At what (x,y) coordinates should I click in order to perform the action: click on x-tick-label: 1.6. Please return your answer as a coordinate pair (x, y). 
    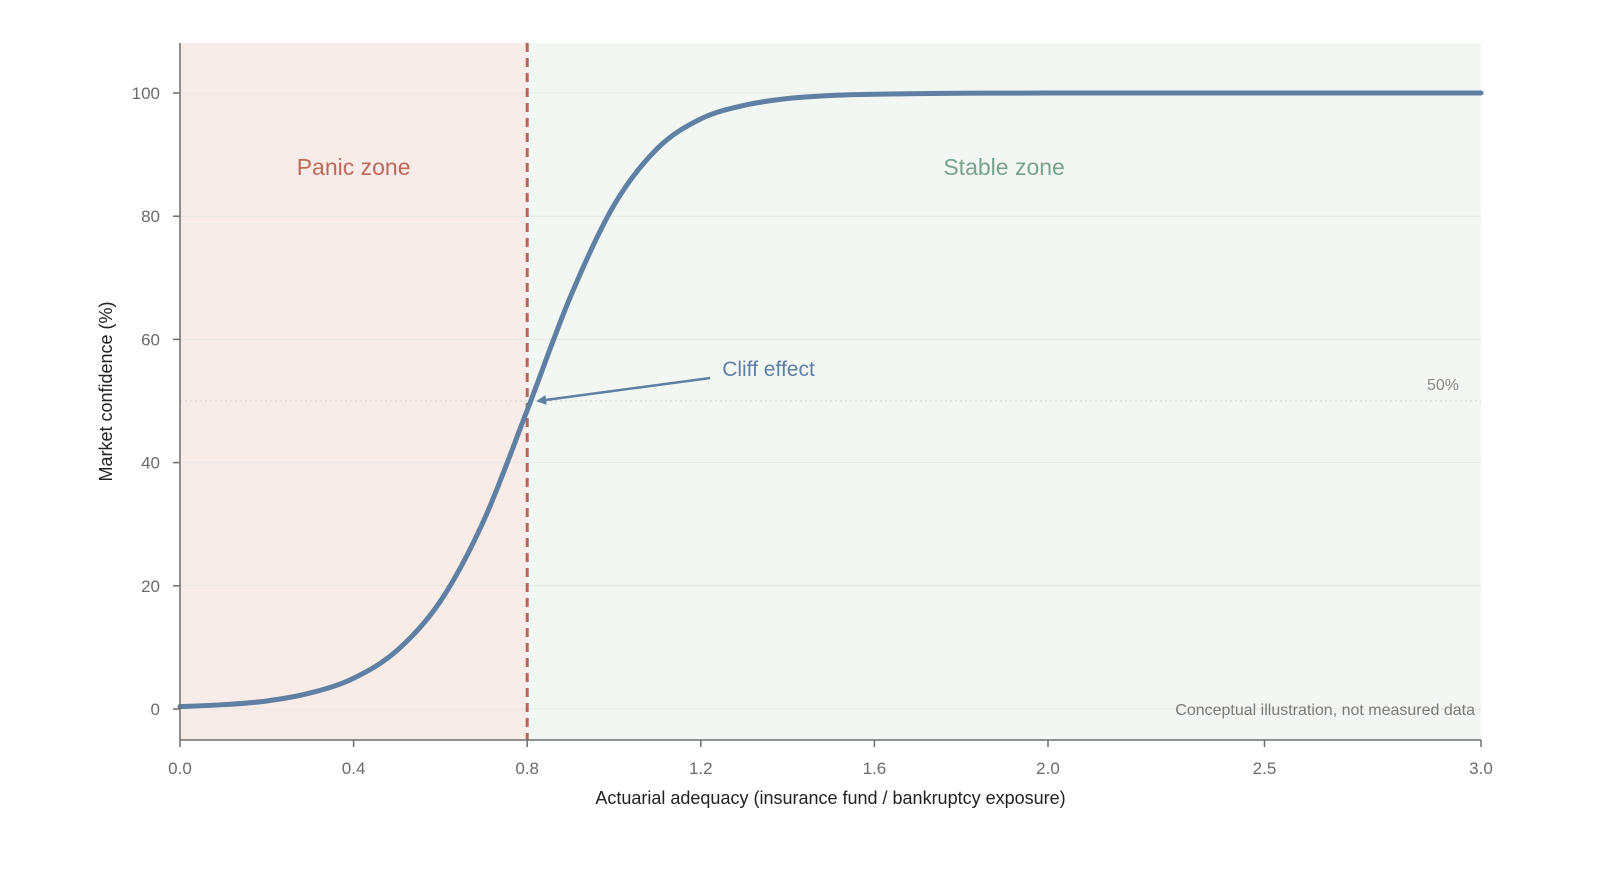
    Looking at the image, I should click on (875, 768).